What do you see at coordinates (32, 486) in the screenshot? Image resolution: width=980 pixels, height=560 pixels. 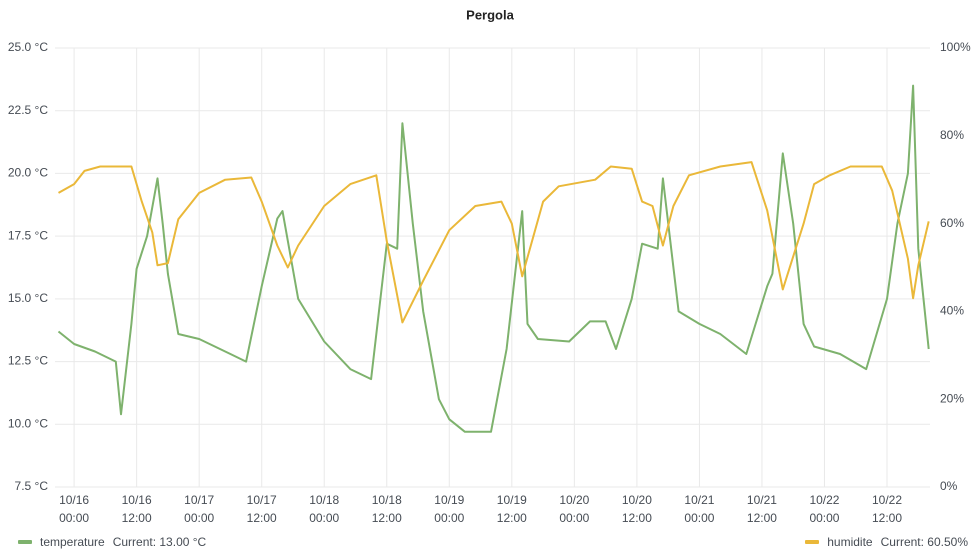 I see `y-tick-label: 7.5 °C` at bounding box center [32, 486].